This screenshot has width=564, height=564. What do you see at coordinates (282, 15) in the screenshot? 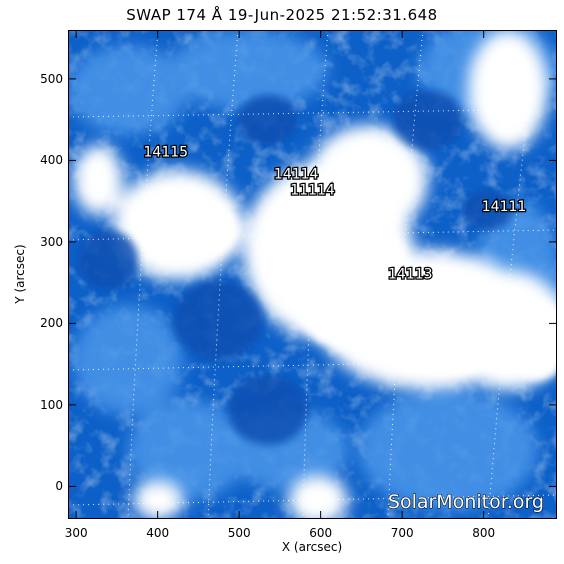
I see `image-title: SWAP 174 Å 19-Jun-2025 21:52:31.648` at bounding box center [282, 15].